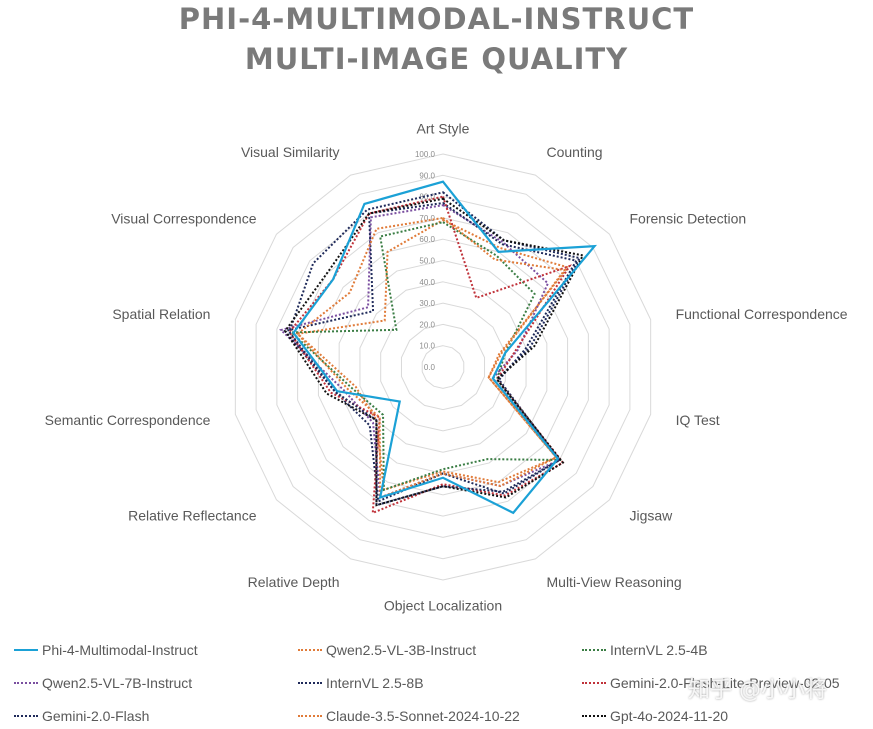 This screenshot has height=729, width=873. What do you see at coordinates (659, 650) in the screenshot?
I see `legend-label: InternVL 2.5-4B` at bounding box center [659, 650].